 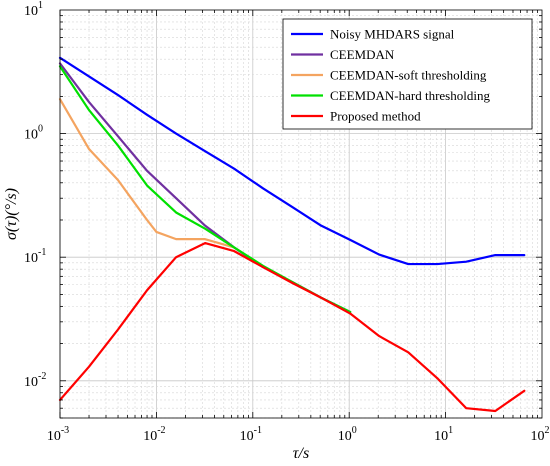 What do you see at coordinates (347, 434) in the screenshot?
I see `x-tick-label: 10⁰` at bounding box center [347, 434].